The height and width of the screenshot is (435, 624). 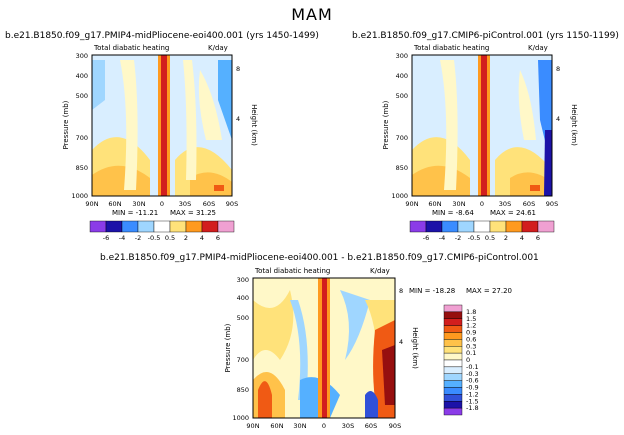 What do you see at coordinates (312, 14) in the screenshot?
I see `figure-title: MAM` at bounding box center [312, 14].